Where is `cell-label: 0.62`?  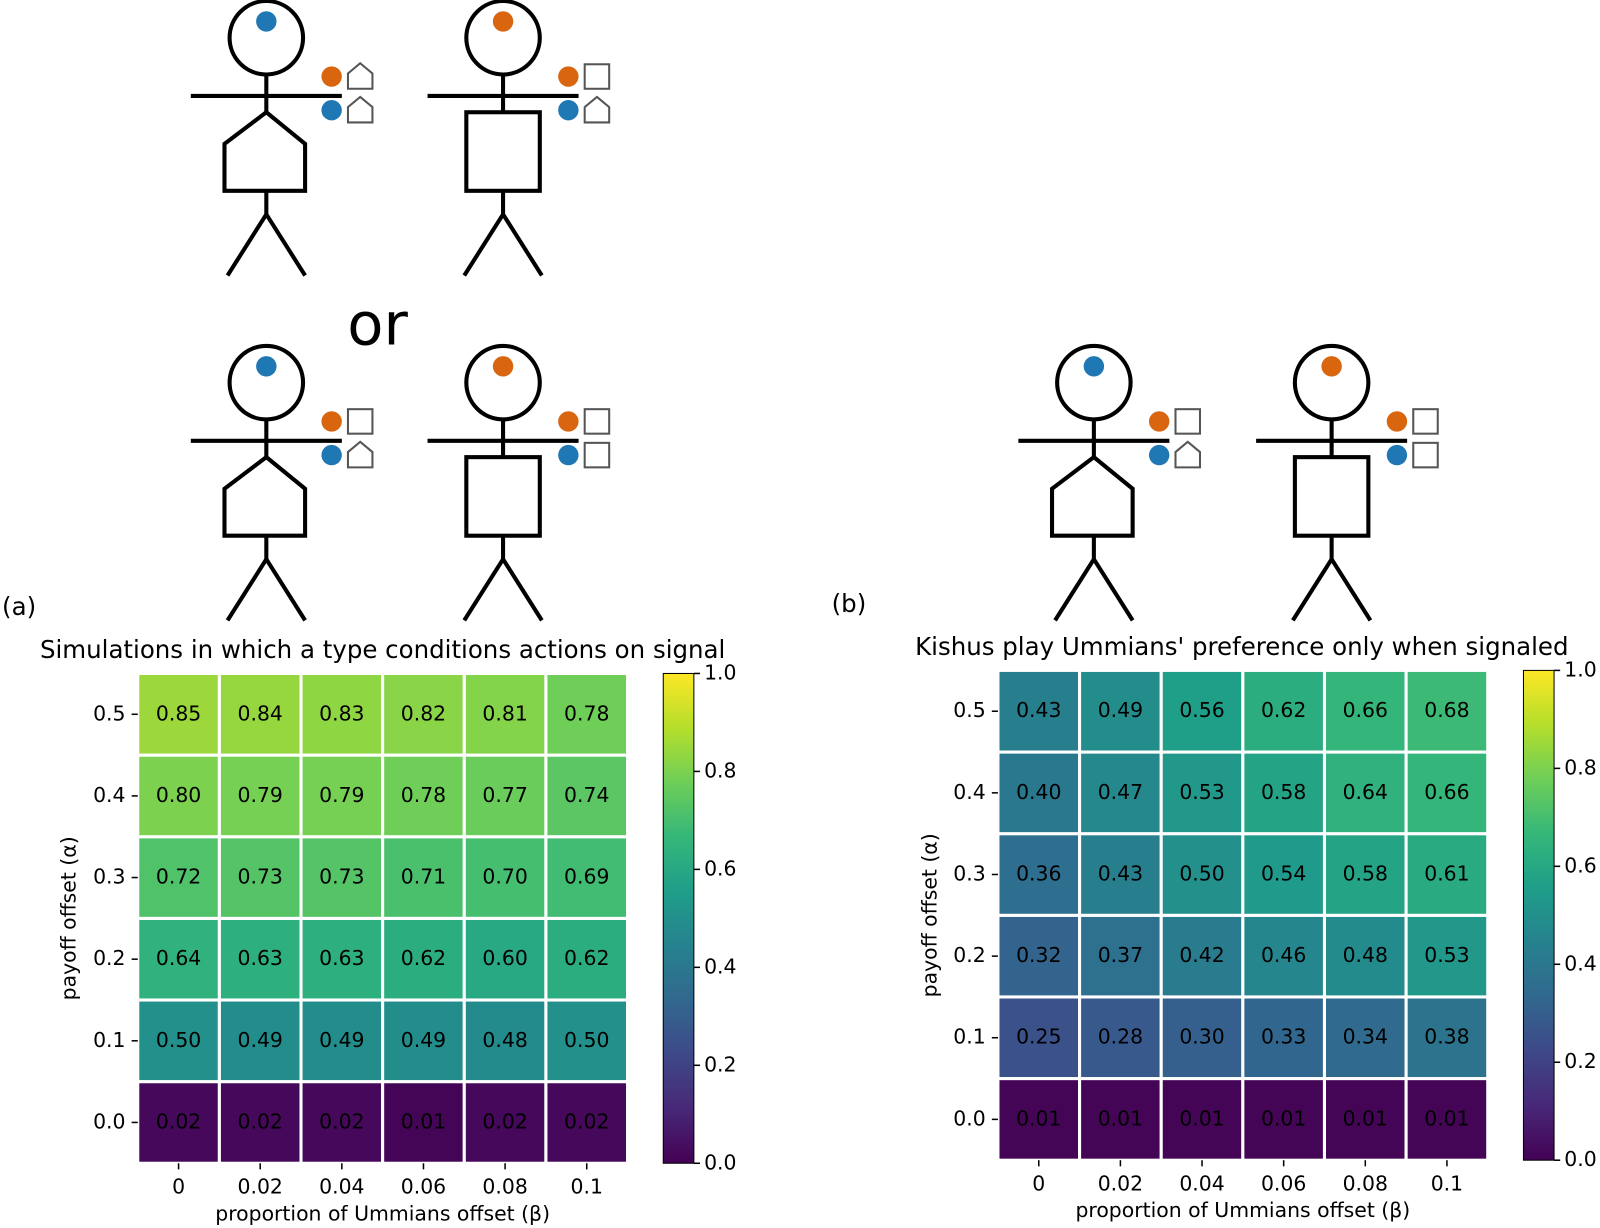 cell-label: 0.62 is located at coordinates (1283, 710).